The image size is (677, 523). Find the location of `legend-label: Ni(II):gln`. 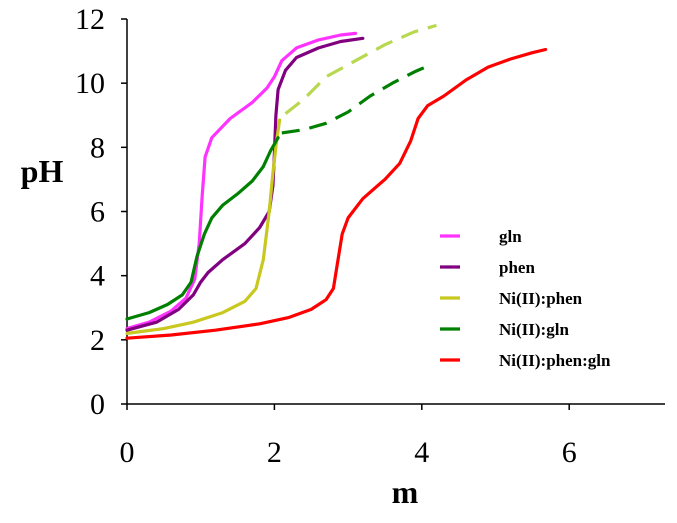

legend-label: Ni(II):gln is located at coordinates (534, 329).